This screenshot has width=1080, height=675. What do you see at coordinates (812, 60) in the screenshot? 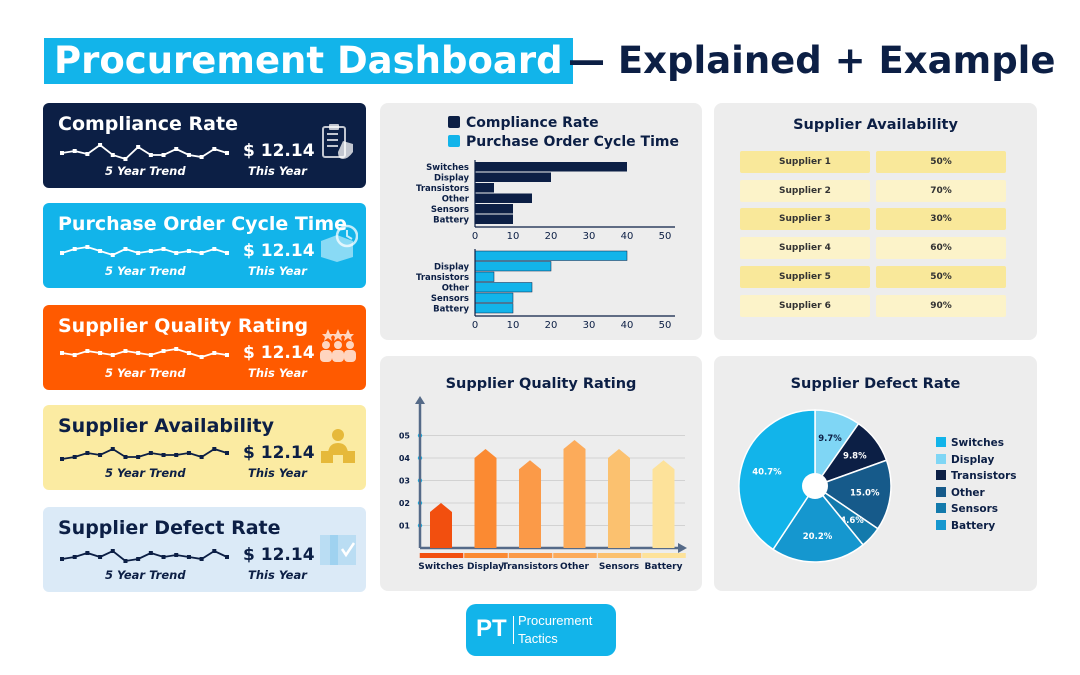
I see `page-title-rest: — Explained + Example` at bounding box center [812, 60].